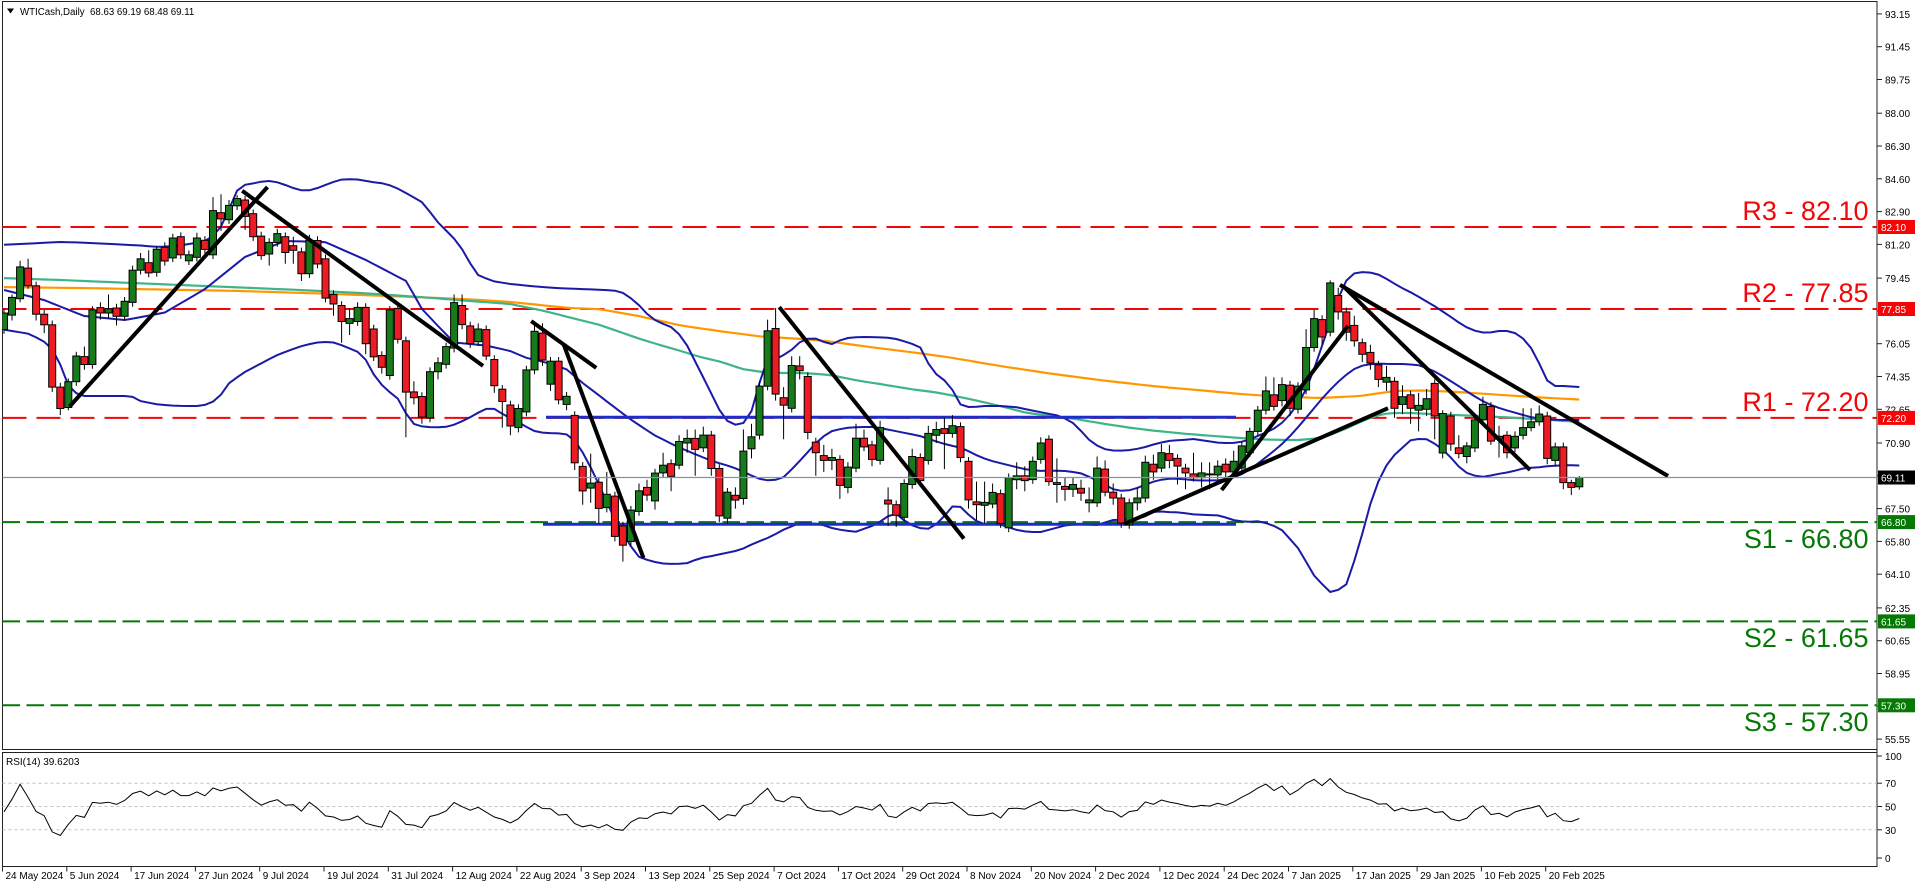  I want to click on svg-text: 20 Nov 2024, so click(1062, 876).